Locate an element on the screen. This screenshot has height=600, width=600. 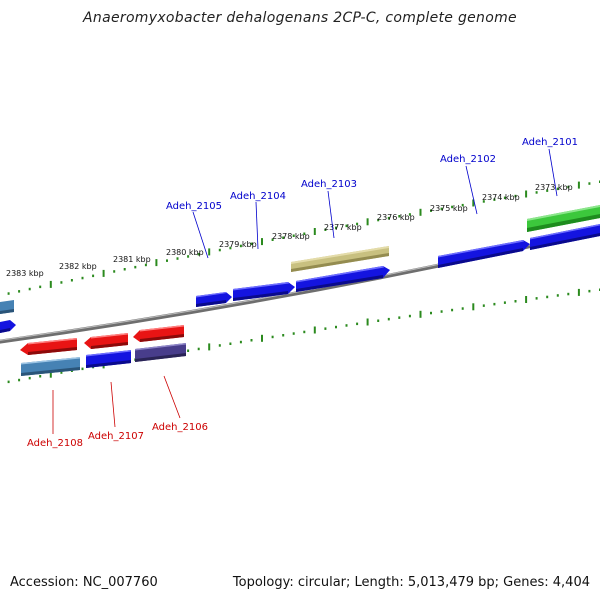
gene-label: Adeh_2102 is located at coordinates (468, 159).